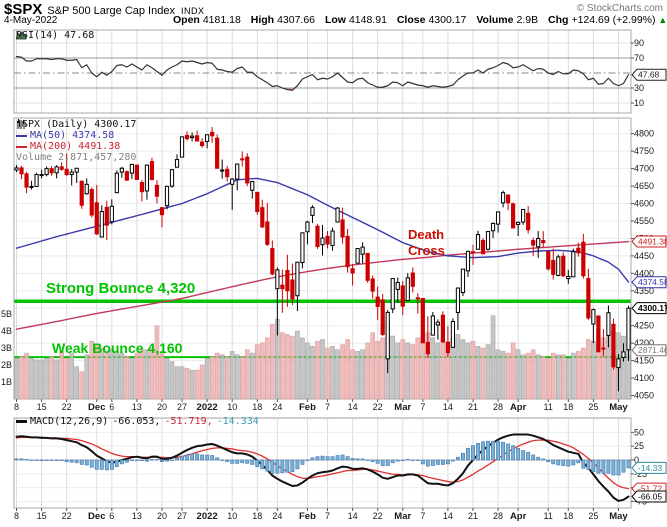 This screenshot has width=667, height=527. What do you see at coordinates (652, 282) in the screenshot?
I see `svg-text: 4374.58` at bounding box center [652, 282].